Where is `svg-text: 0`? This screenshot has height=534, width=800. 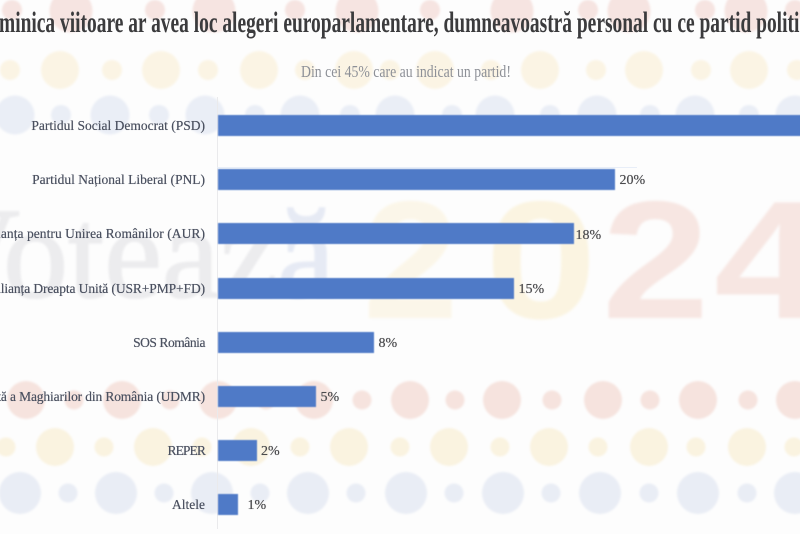 svg-text: 0 is located at coordinates (541, 260).